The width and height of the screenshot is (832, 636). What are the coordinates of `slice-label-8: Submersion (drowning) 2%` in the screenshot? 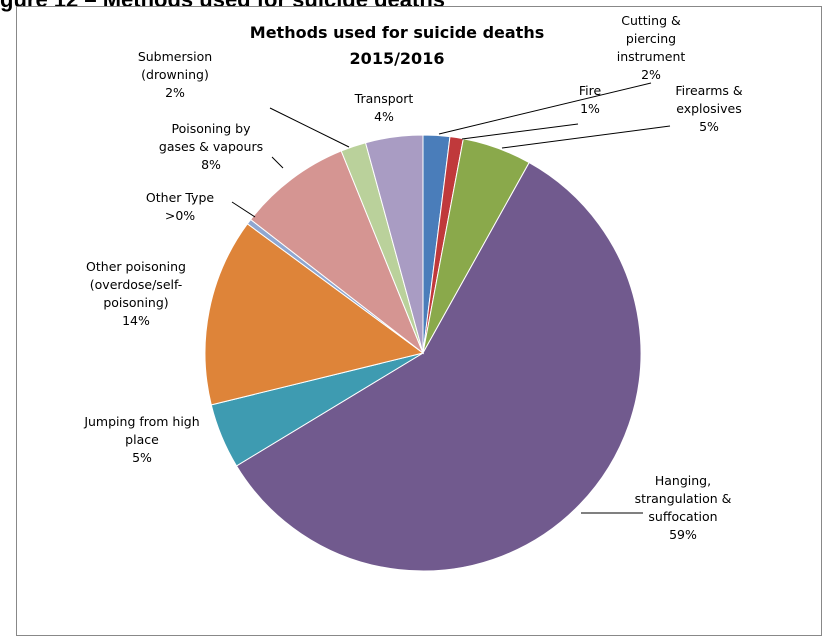 It's located at (175, 74).